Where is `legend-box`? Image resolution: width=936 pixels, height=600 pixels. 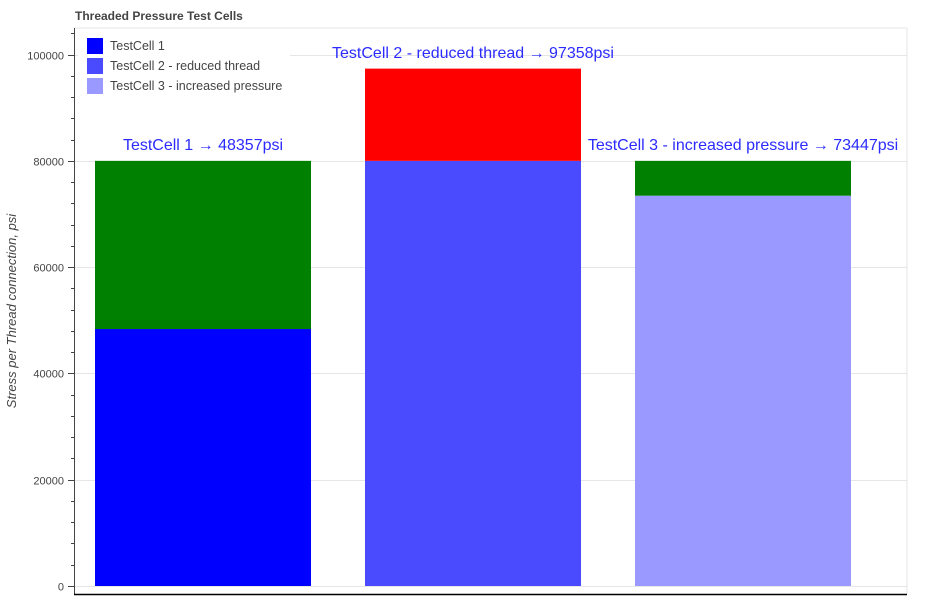
legend-box is located at coordinates (184, 67).